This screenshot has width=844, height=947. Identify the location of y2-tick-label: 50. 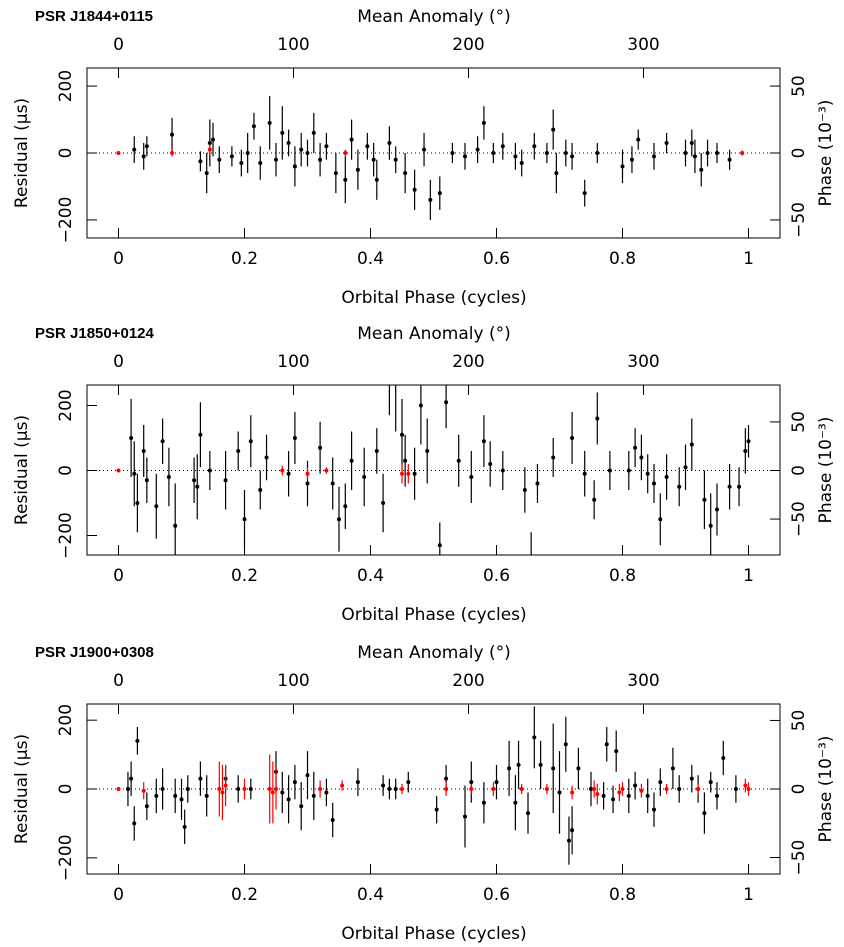
(799, 422).